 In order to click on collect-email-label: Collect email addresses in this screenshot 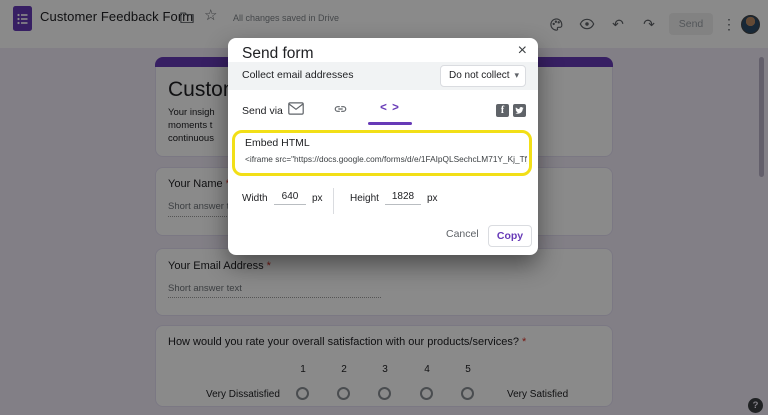, I will do `click(298, 75)`.